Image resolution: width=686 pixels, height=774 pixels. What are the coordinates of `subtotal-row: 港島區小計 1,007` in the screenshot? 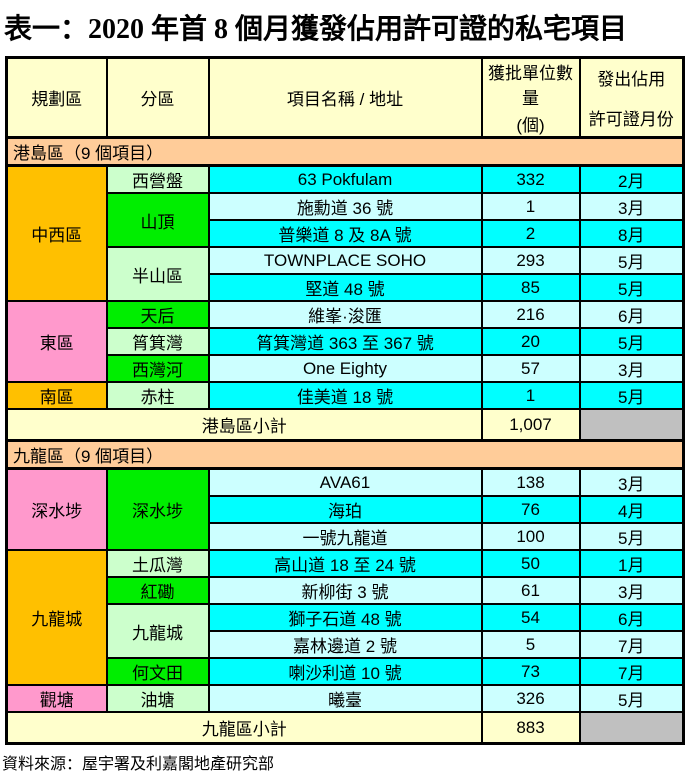 It's located at (345, 425).